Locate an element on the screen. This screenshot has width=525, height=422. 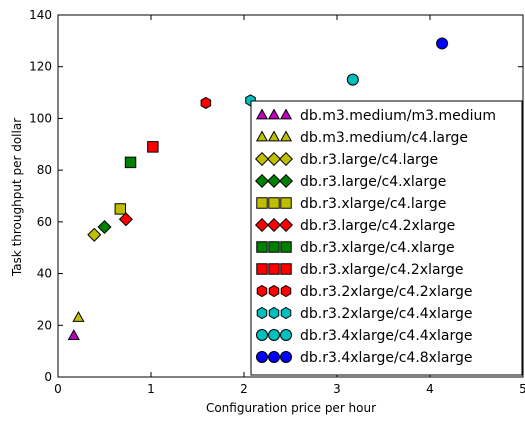
legend-label: db.r3.large/c4.2xlarge is located at coordinates (377, 226).